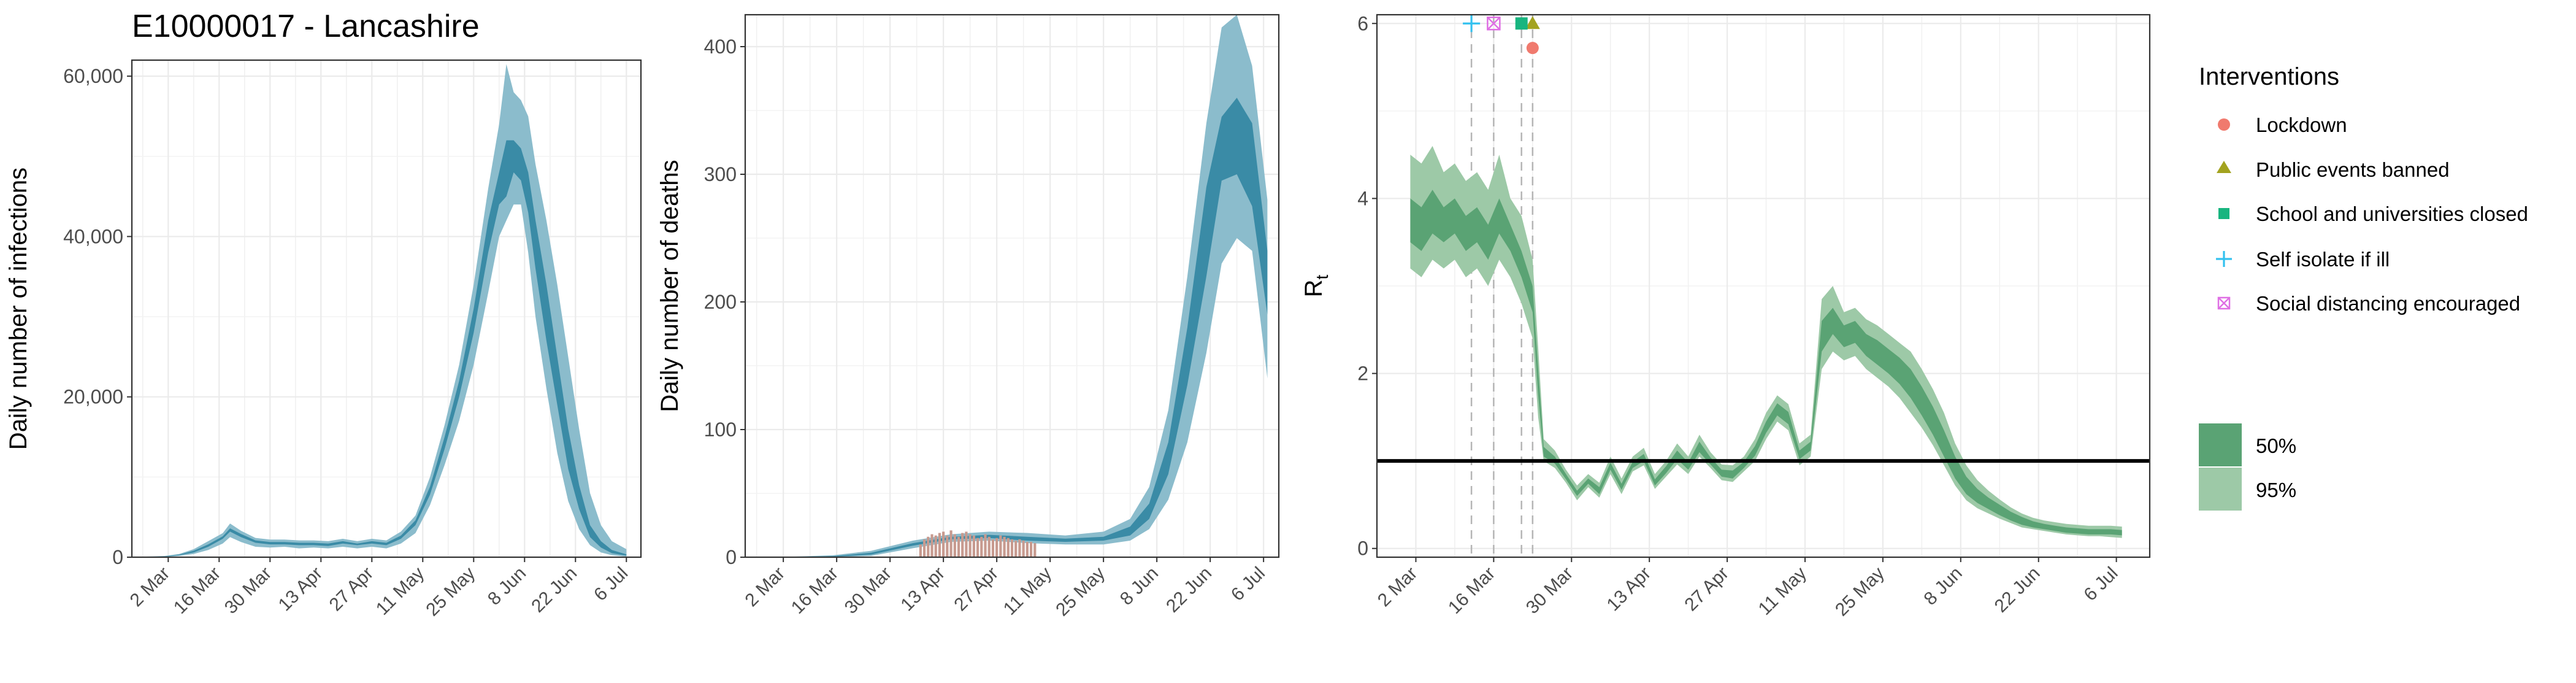 The height and width of the screenshot is (683, 2576). Describe the element at coordinates (386, 308) in the screenshot. I see `plot-frame` at that location.